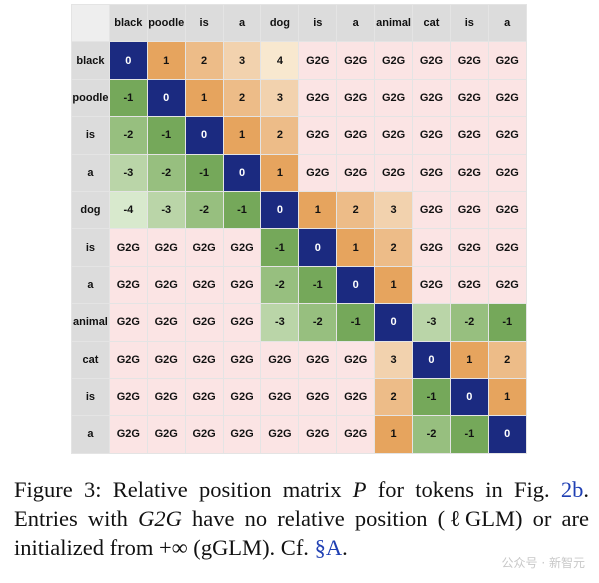 The height and width of the screenshot is (583, 599). Describe the element at coordinates (90, 23) in the screenshot. I see `matrix-corner` at that location.